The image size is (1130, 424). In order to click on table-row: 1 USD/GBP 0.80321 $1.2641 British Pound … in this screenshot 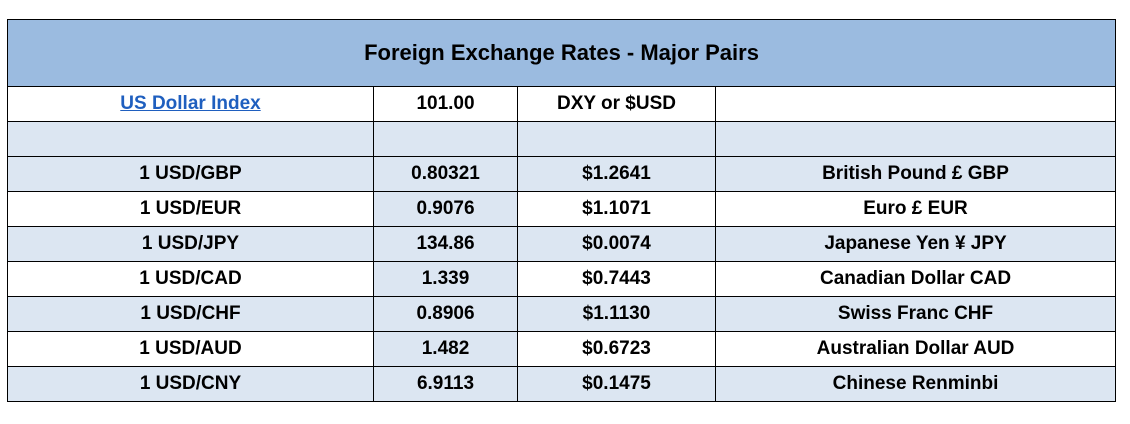, I will do `click(562, 174)`.